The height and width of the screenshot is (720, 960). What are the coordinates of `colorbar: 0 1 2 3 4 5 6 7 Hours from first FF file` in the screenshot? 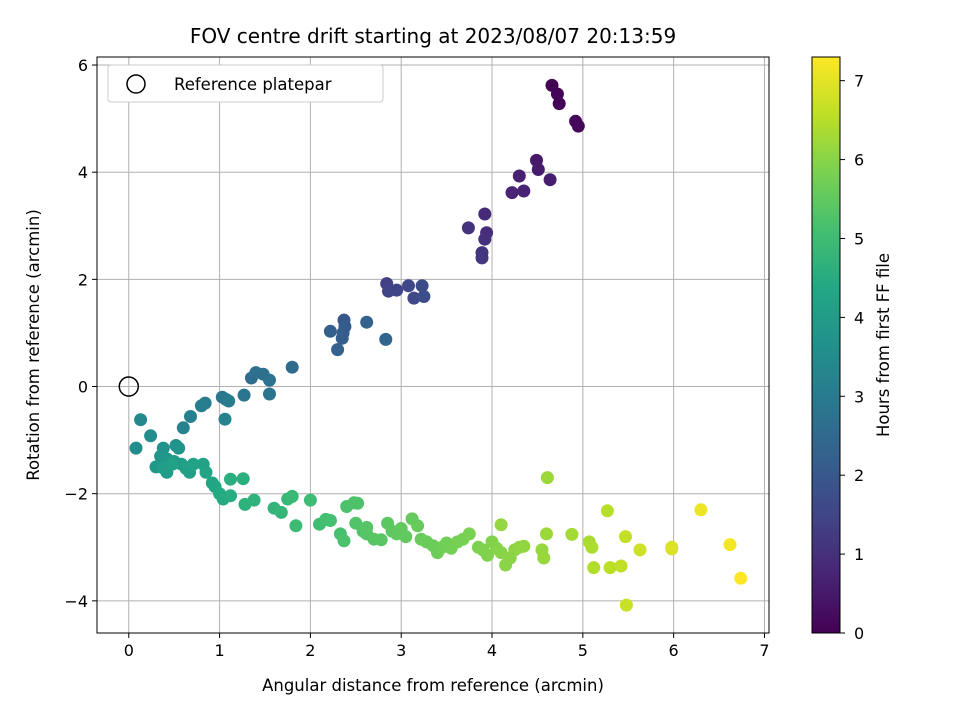 It's located at (852, 349).